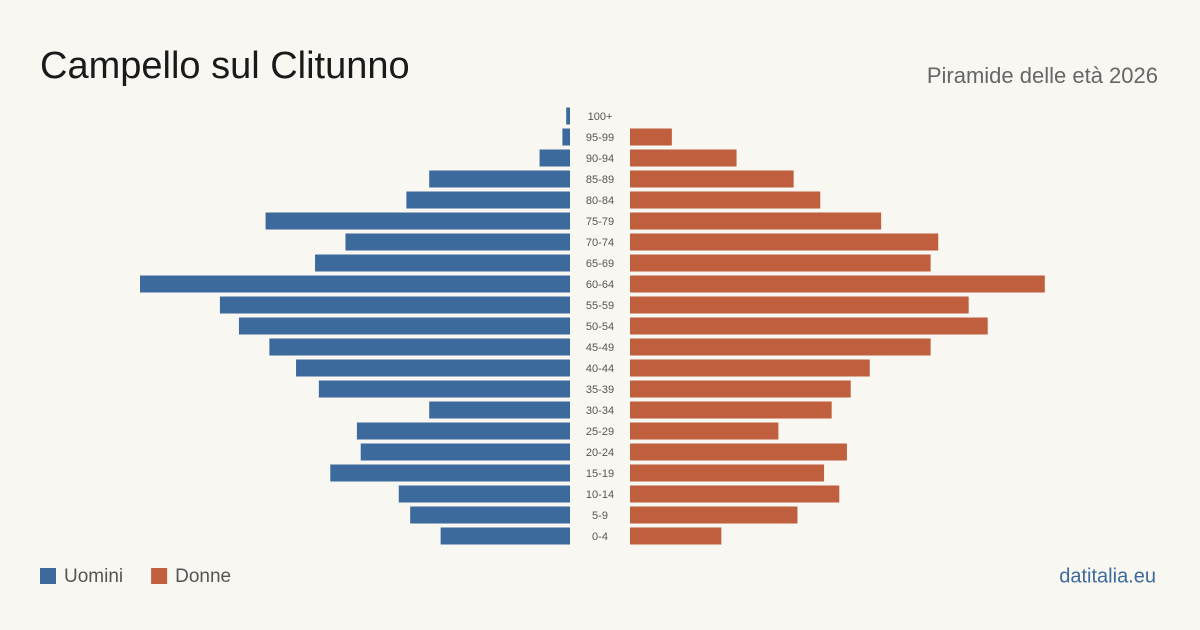 The height and width of the screenshot is (630, 1200). What do you see at coordinates (600, 390) in the screenshot?
I see `category-label: 35-39` at bounding box center [600, 390].